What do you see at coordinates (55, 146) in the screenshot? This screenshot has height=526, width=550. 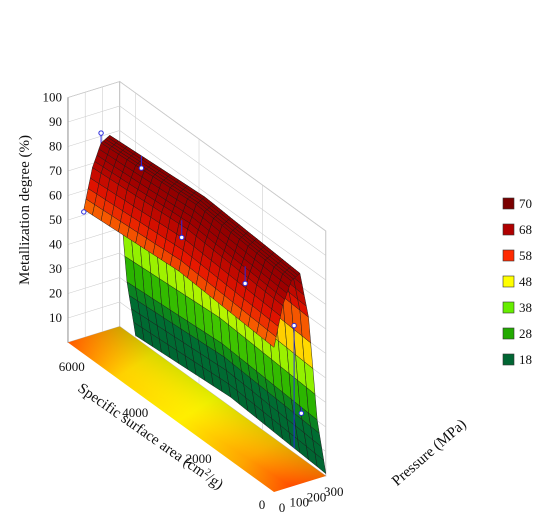 I see `z-tick-label: 80` at bounding box center [55, 146].